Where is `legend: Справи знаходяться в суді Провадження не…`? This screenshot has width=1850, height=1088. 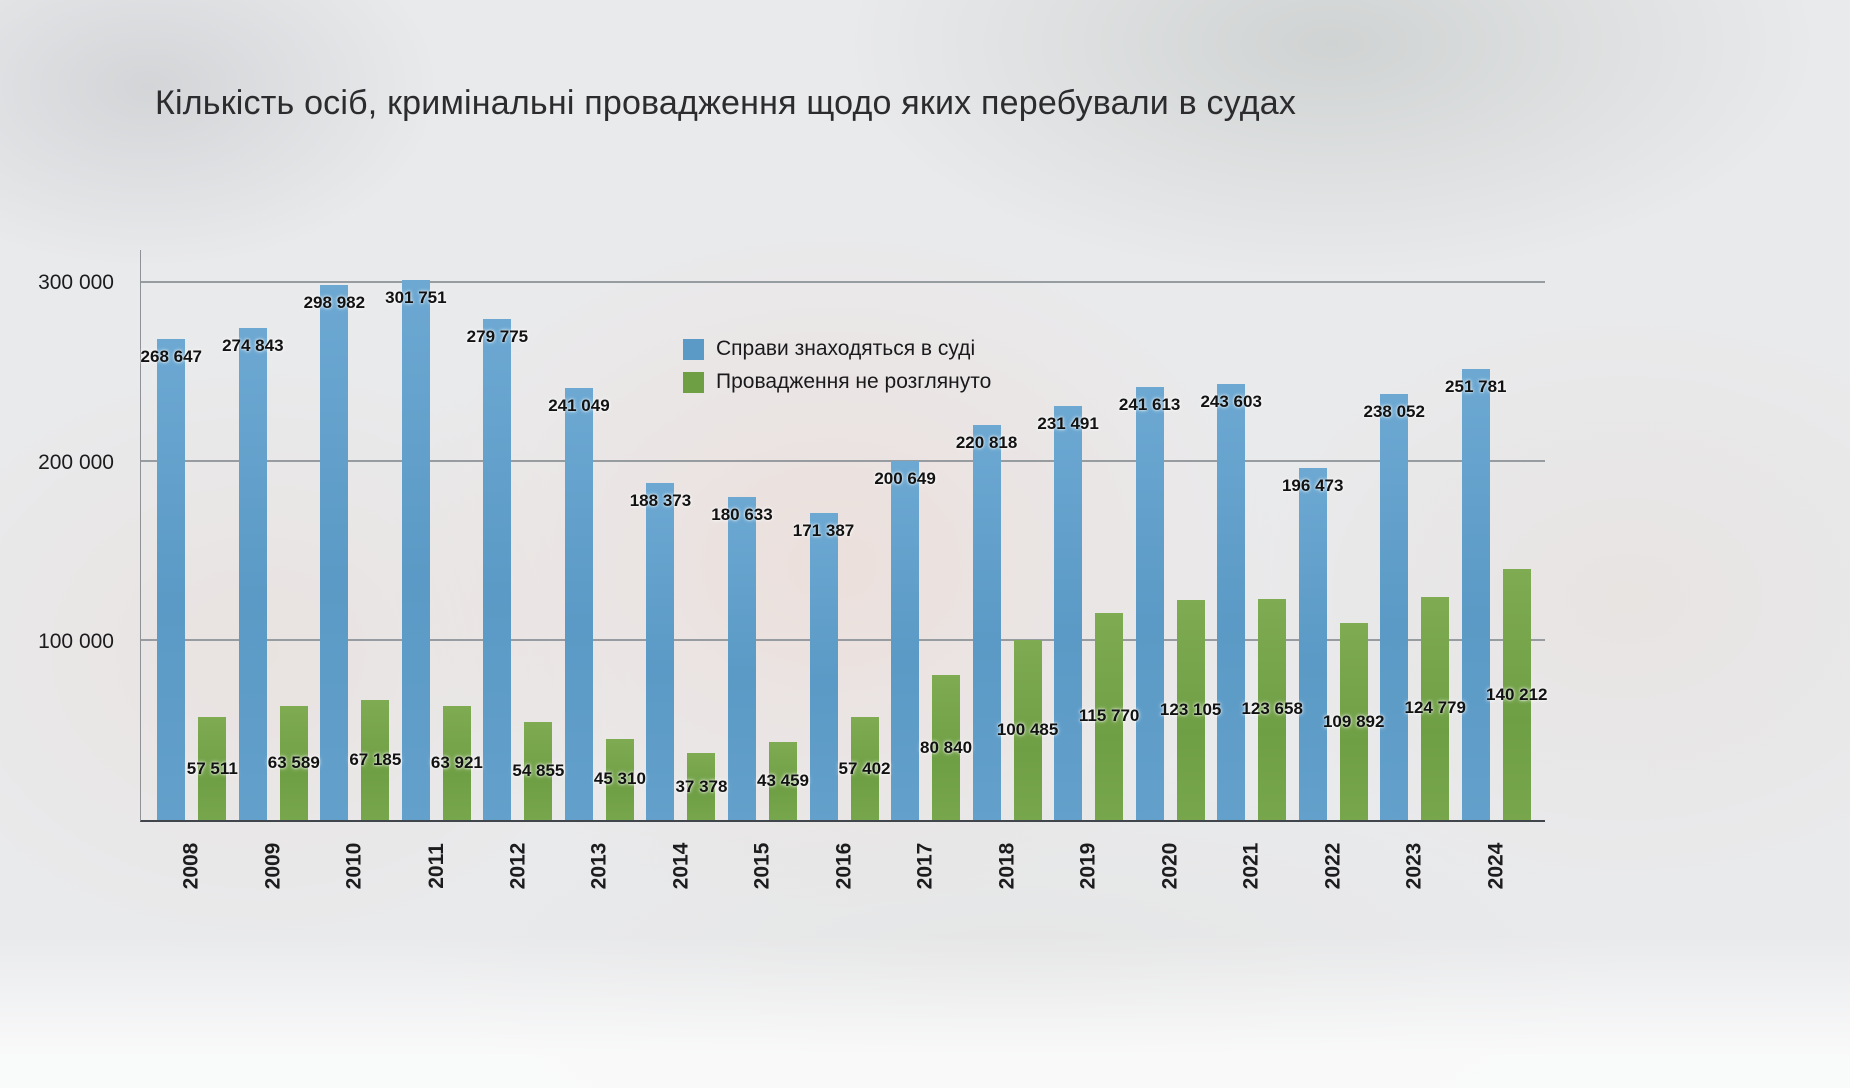 legend: Справи знаходяться в суді Провадження не… is located at coordinates (837, 365).